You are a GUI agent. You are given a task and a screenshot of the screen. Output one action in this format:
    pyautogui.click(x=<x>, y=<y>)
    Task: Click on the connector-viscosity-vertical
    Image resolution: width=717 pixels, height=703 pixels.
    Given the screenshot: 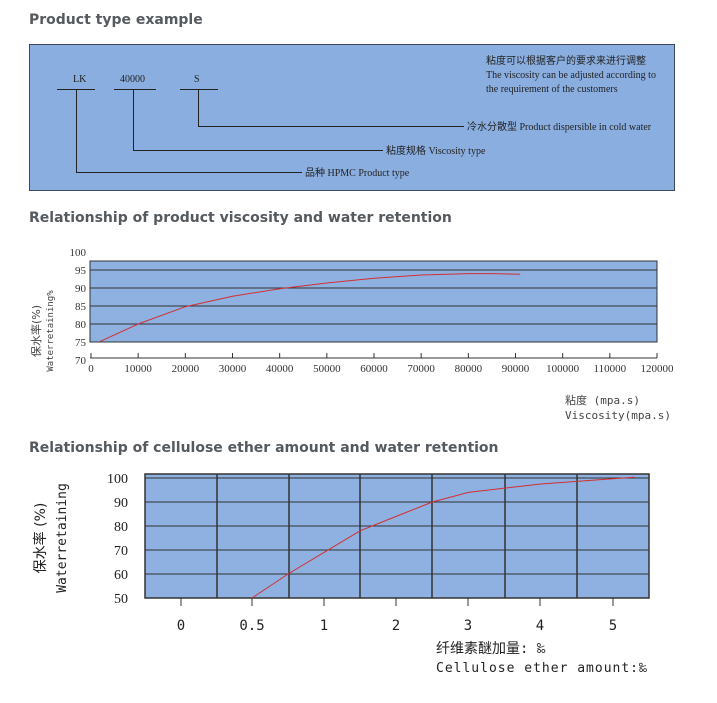 What is the action you would take?
    pyautogui.click(x=133, y=120)
    